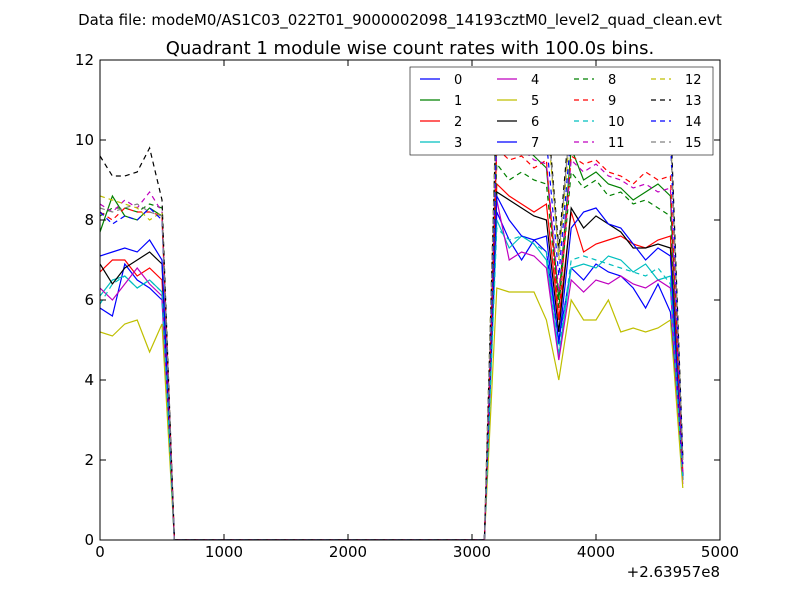 The image size is (800, 600). What do you see at coordinates (458, 122) in the screenshot?
I see `legend-label-2: 2` at bounding box center [458, 122].